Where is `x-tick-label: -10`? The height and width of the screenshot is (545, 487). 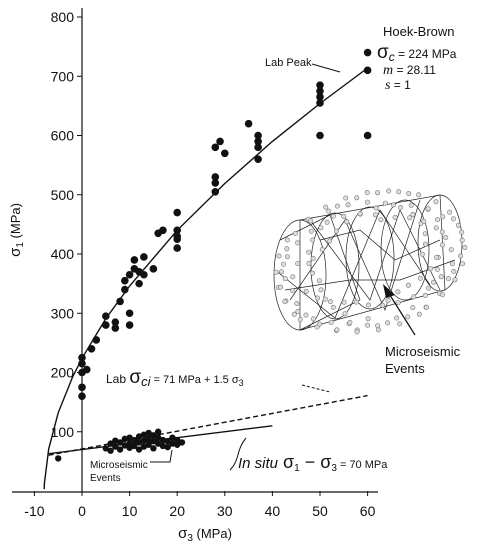
x-tick-label: -10 is located at coordinates (34, 511).